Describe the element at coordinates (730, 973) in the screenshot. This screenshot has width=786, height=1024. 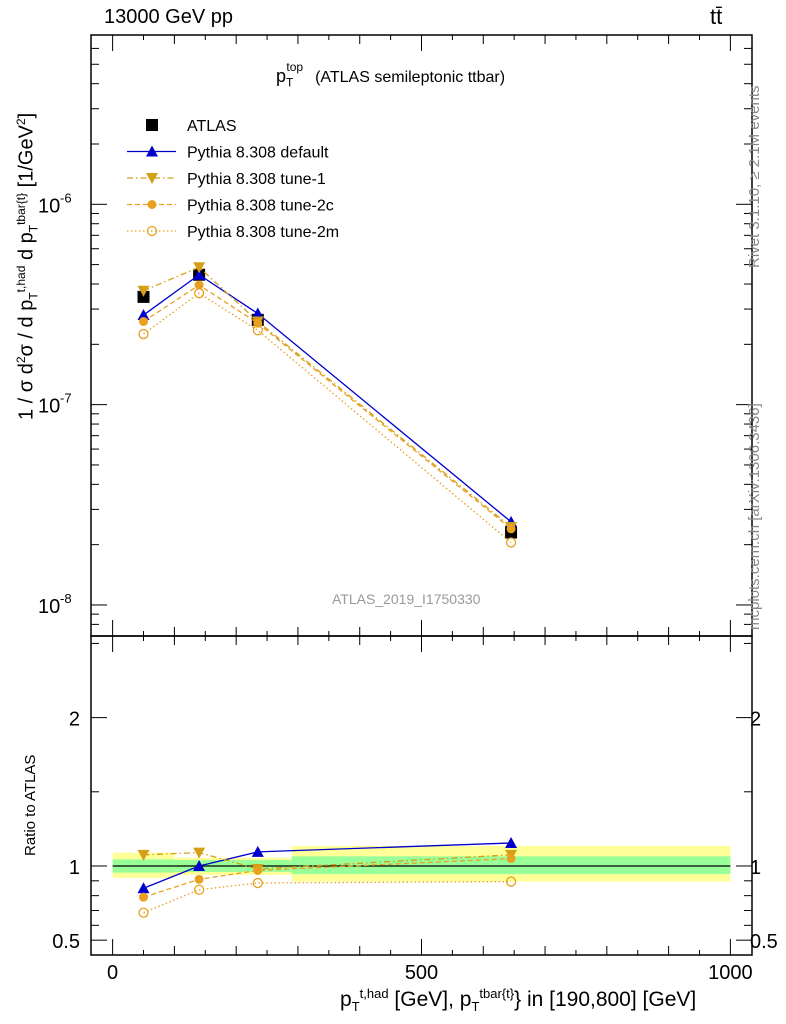
I see `x-tick-label: 1000` at that location.